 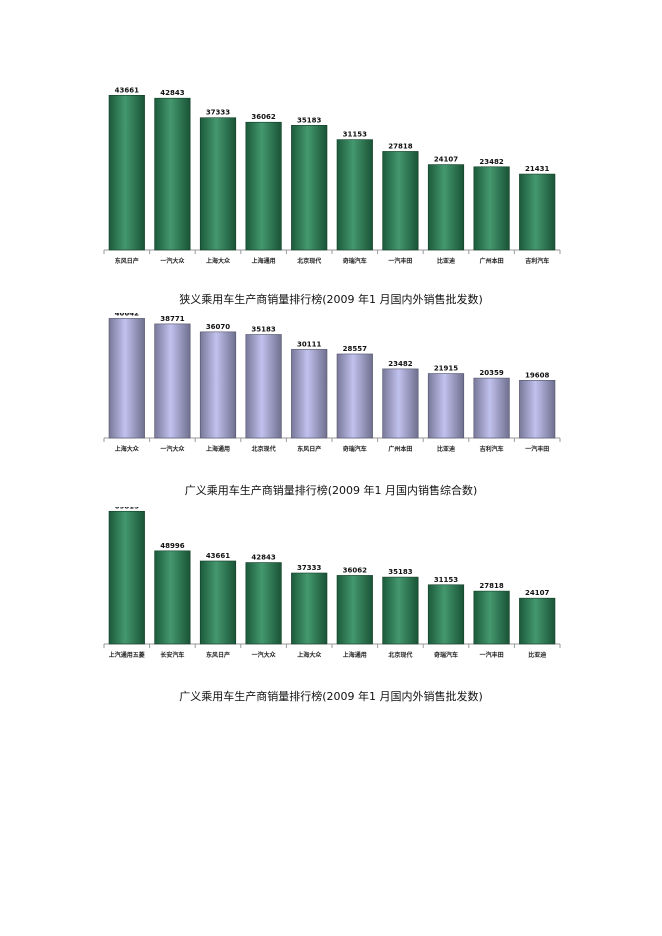 What do you see at coordinates (172, 655) in the screenshot?
I see `category-label: 长安汽车` at bounding box center [172, 655].